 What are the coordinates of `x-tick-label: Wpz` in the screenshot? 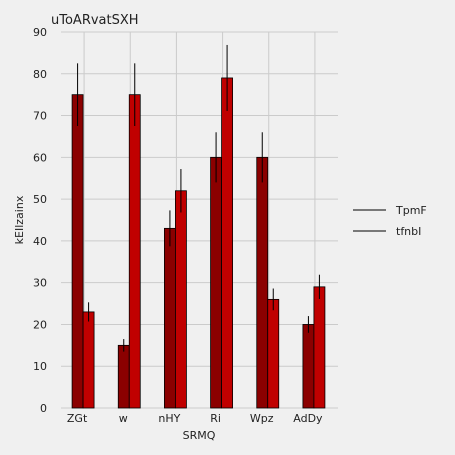 It's located at (262, 418).